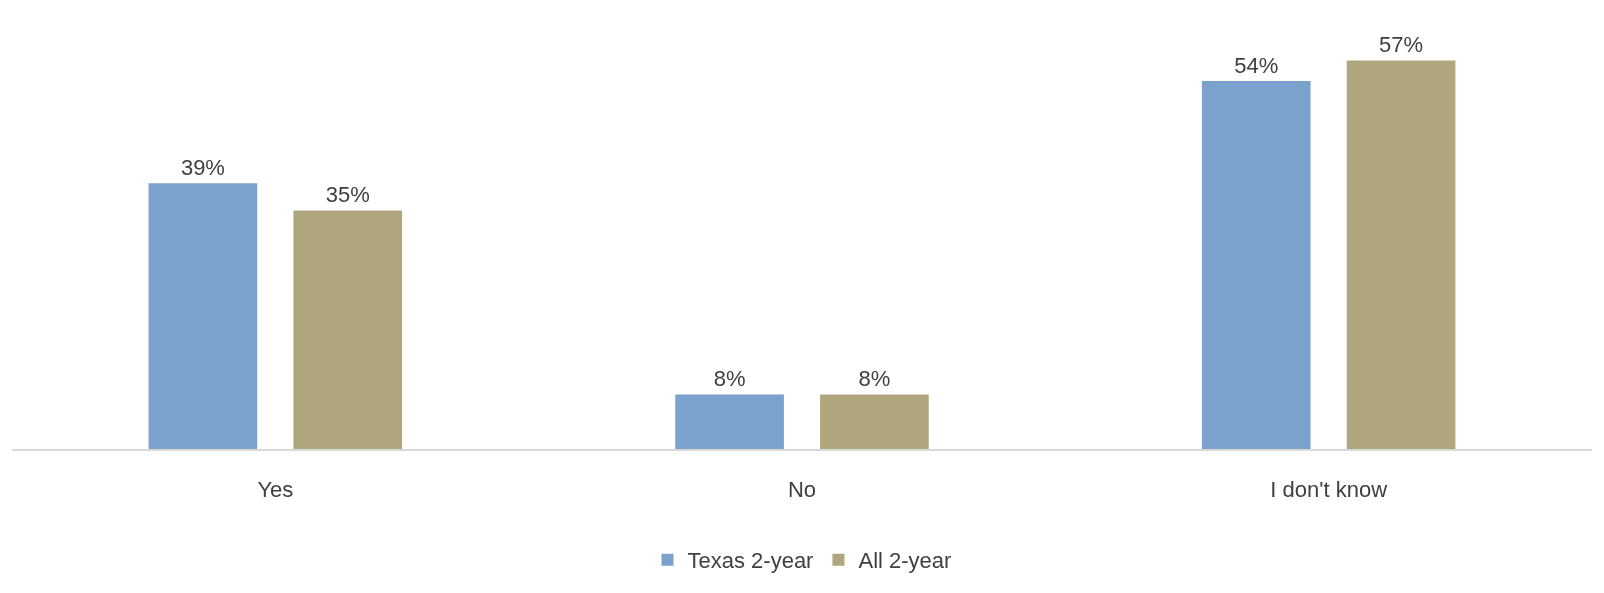  What do you see at coordinates (1256, 65) in the screenshot?
I see `data-label: 54%` at bounding box center [1256, 65].